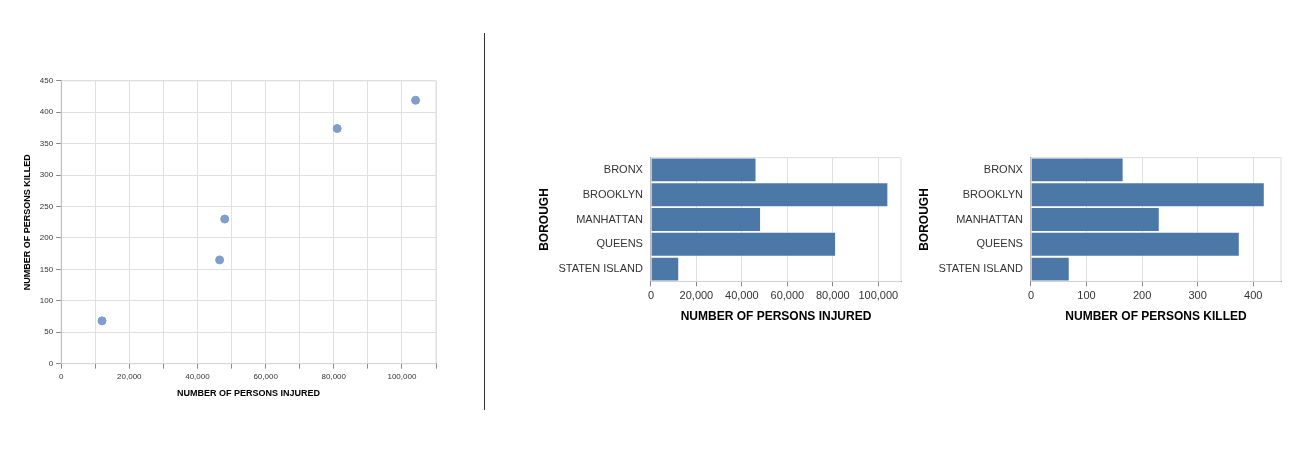 This screenshot has width=1312, height=464. Describe the element at coordinates (46, 238) in the screenshot. I see `y-tick-label: 200` at that location.